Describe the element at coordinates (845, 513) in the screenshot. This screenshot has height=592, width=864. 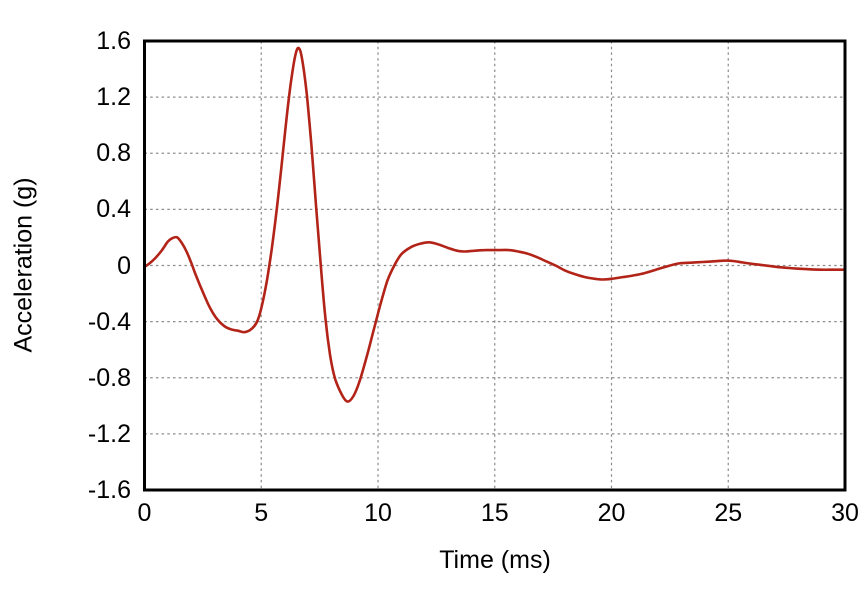
I see `x-tick-label: 30` at that location.